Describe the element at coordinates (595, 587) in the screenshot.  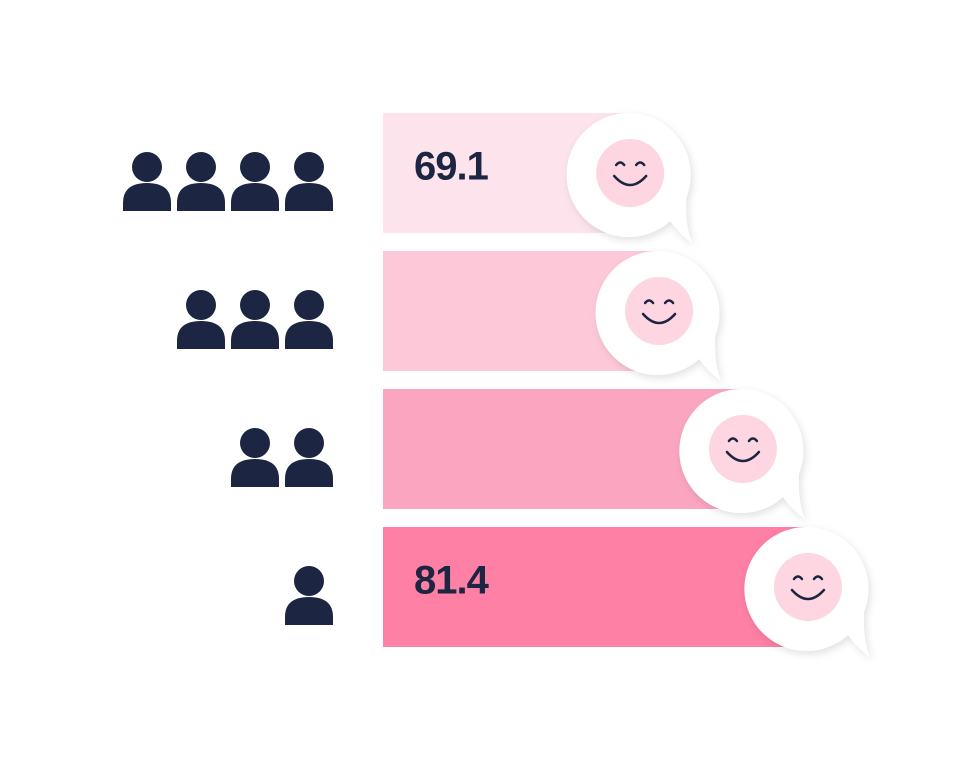
I see `bar` at that location.